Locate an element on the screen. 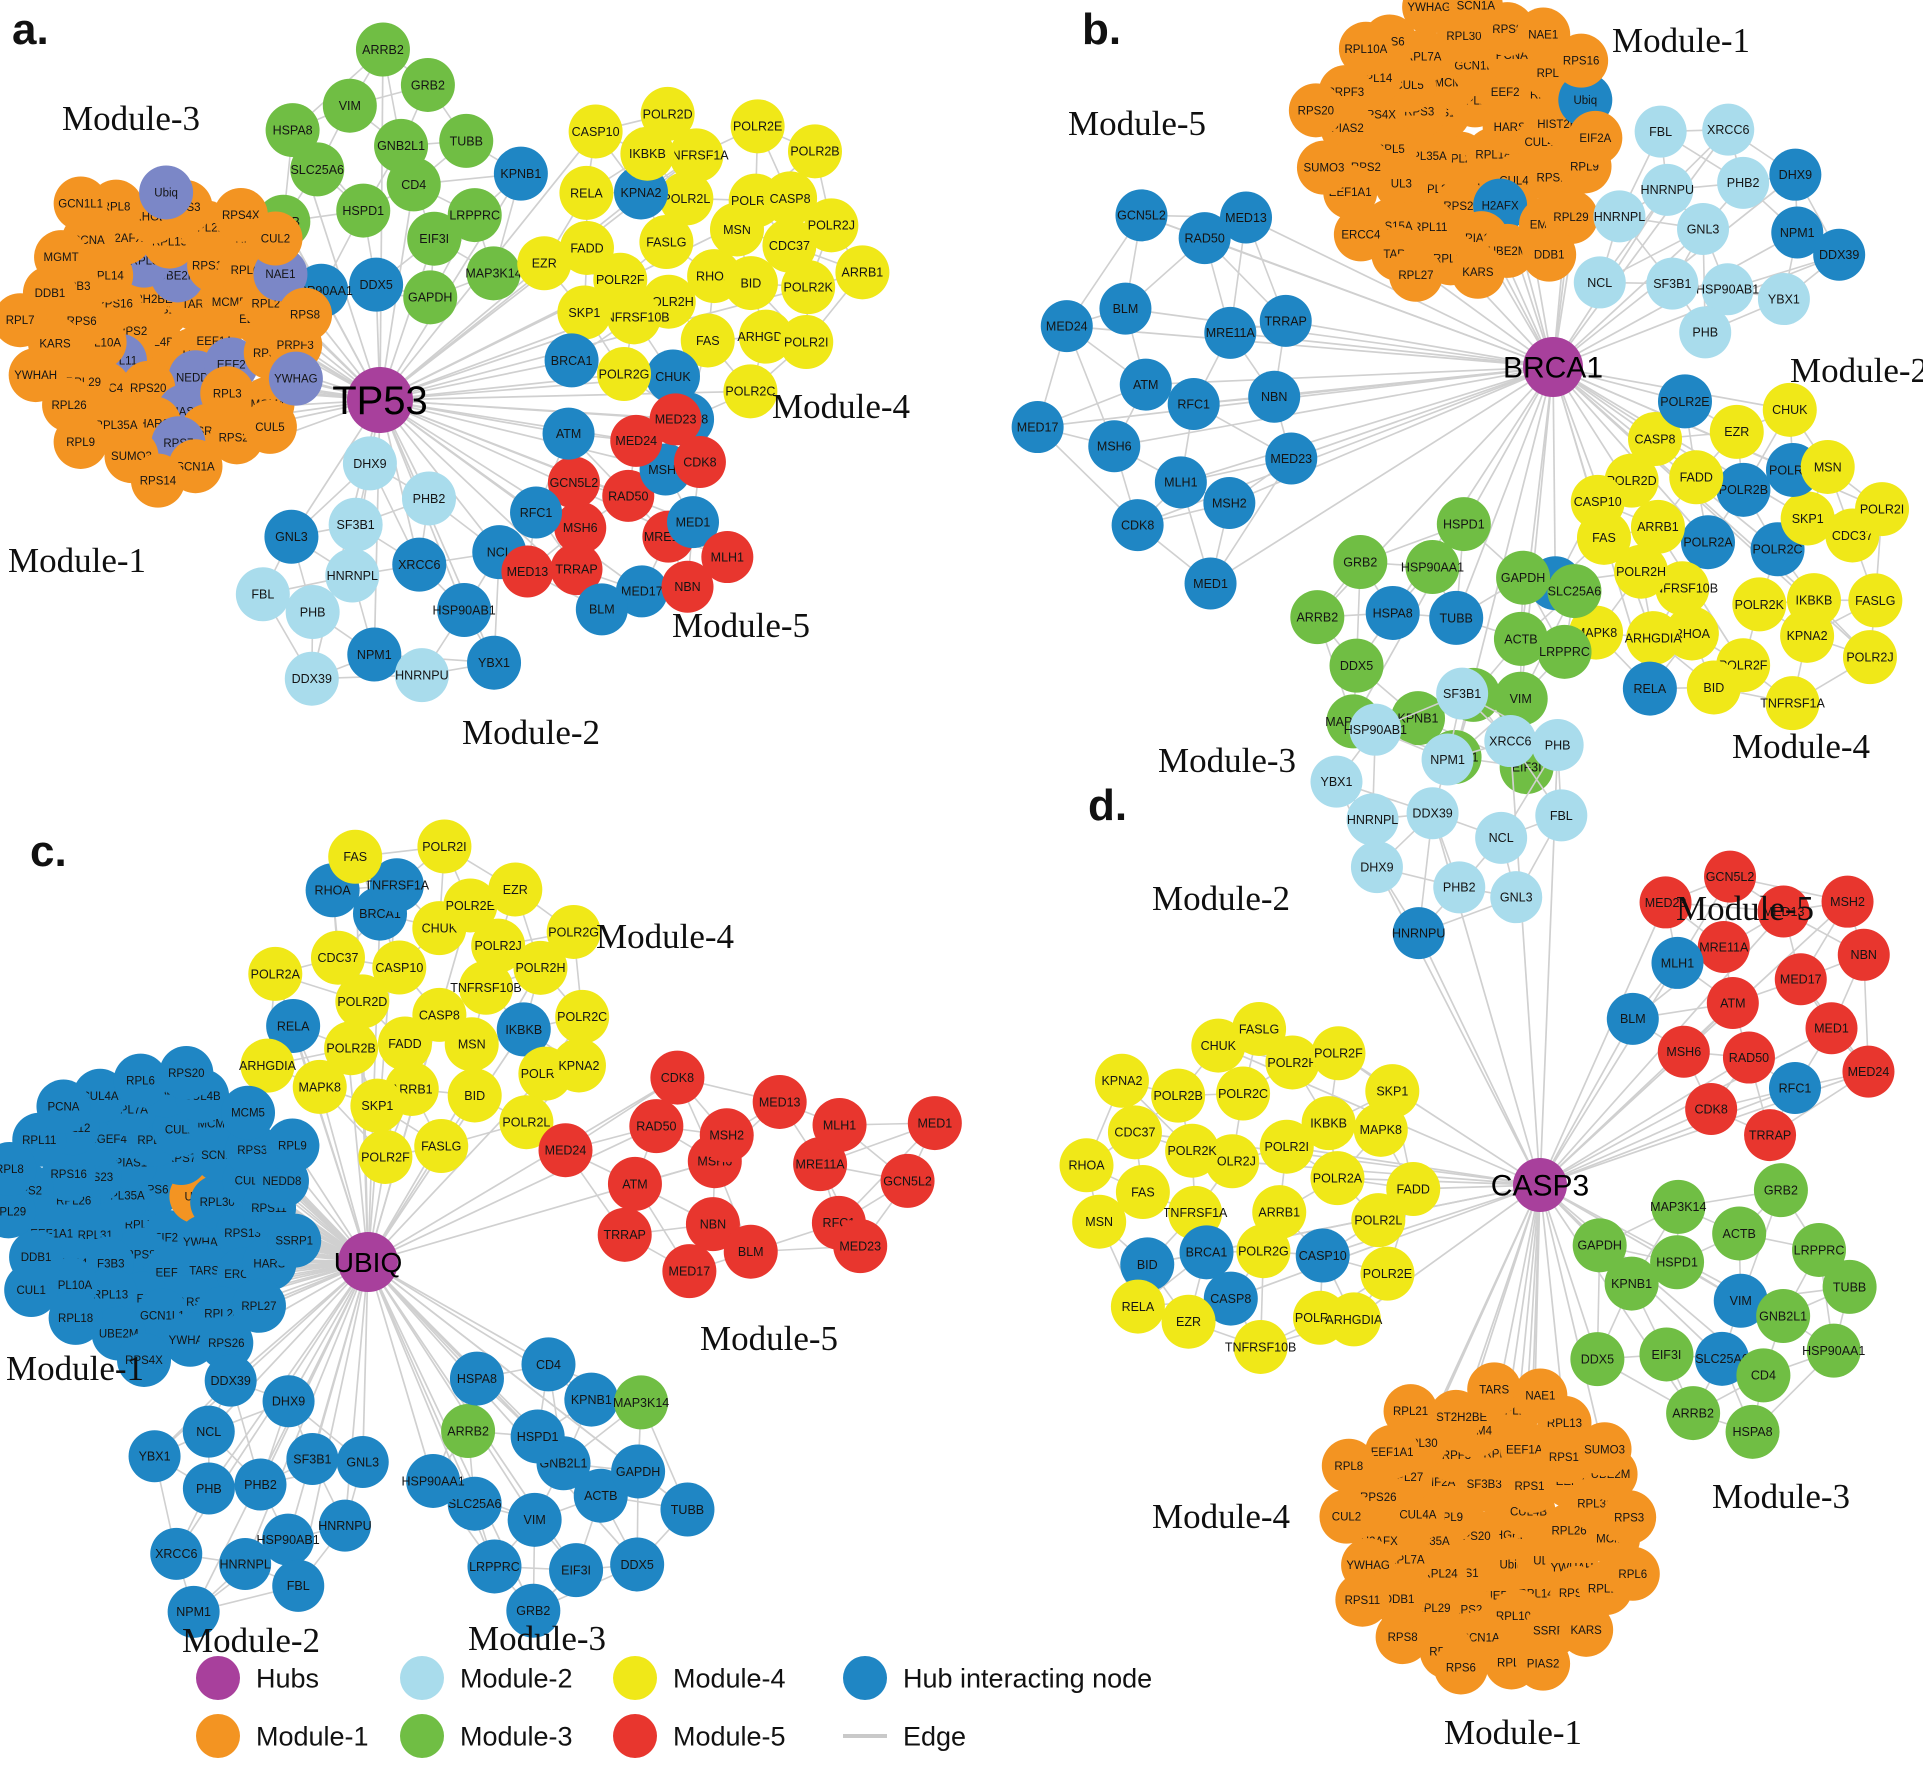  node-circle-actb is located at coordinates (1739, 1233).